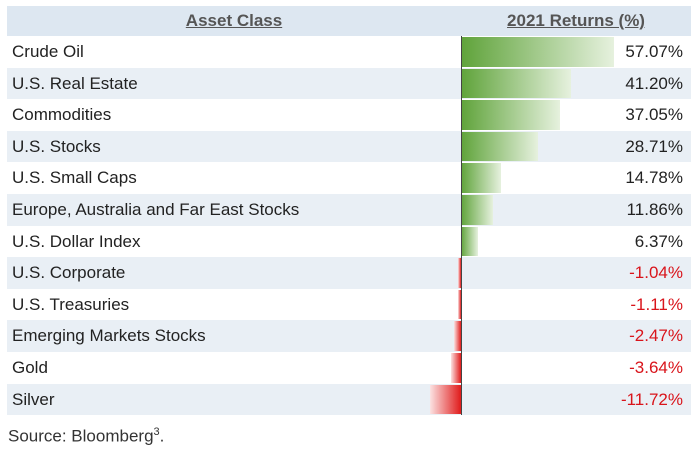  What do you see at coordinates (156, 209) in the screenshot?
I see `asset-class-label: Europe, Australia and Far East Stocks` at bounding box center [156, 209].